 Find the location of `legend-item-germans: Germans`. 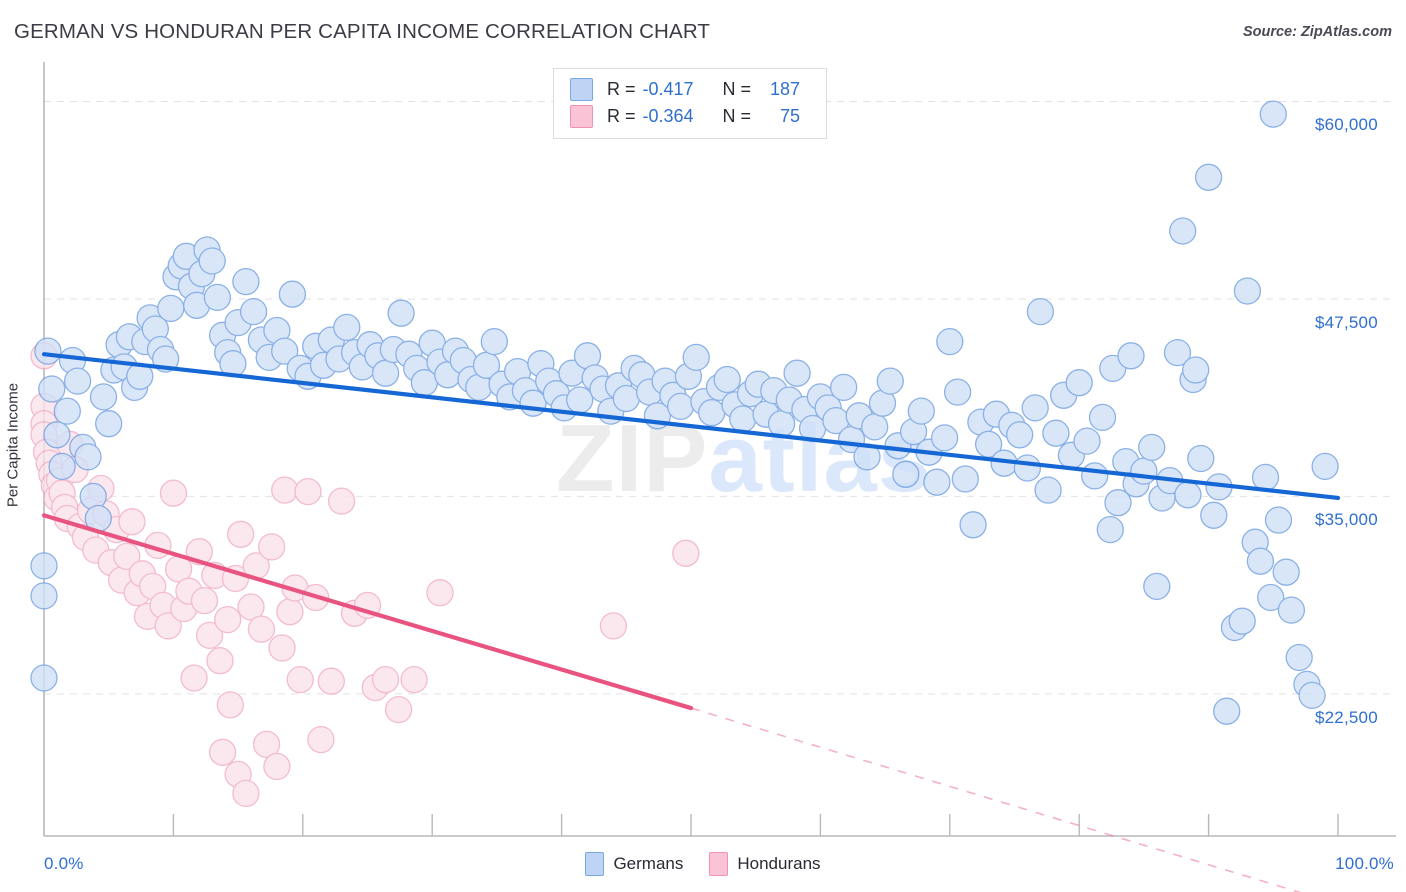

legend-item-germans: Germans is located at coordinates (634, 864).